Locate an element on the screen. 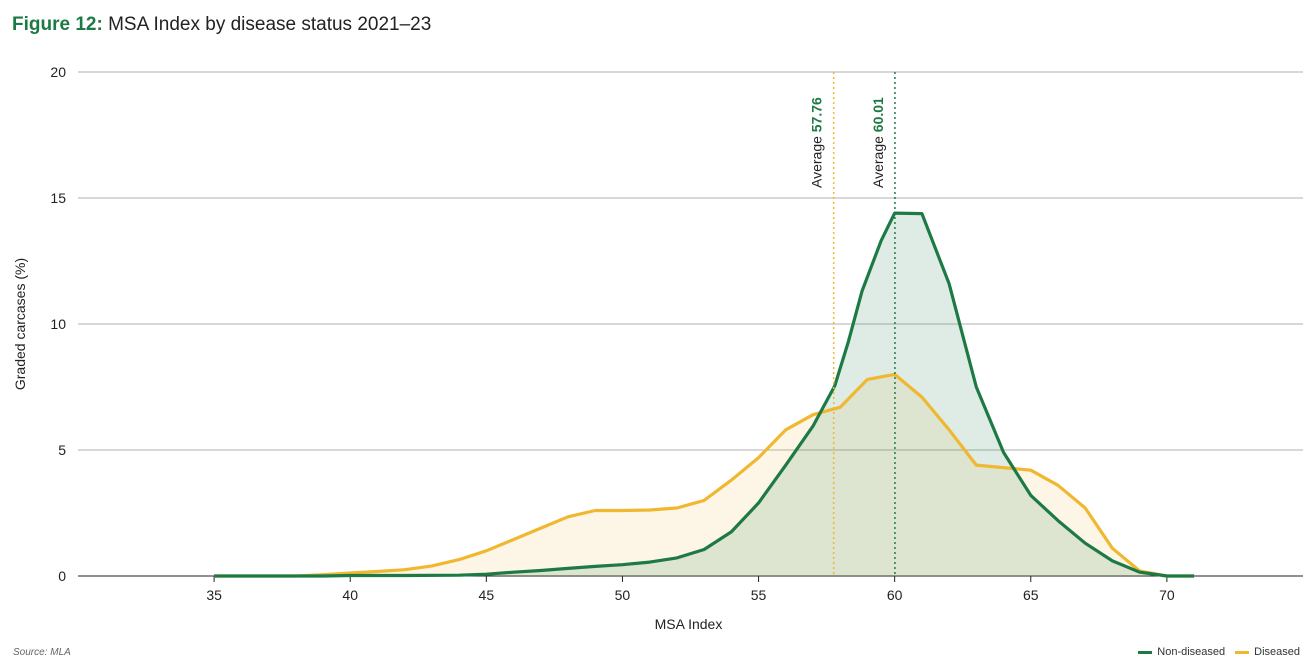 The height and width of the screenshot is (665, 1306). x-tick-label-65: 65 is located at coordinates (1031, 595).